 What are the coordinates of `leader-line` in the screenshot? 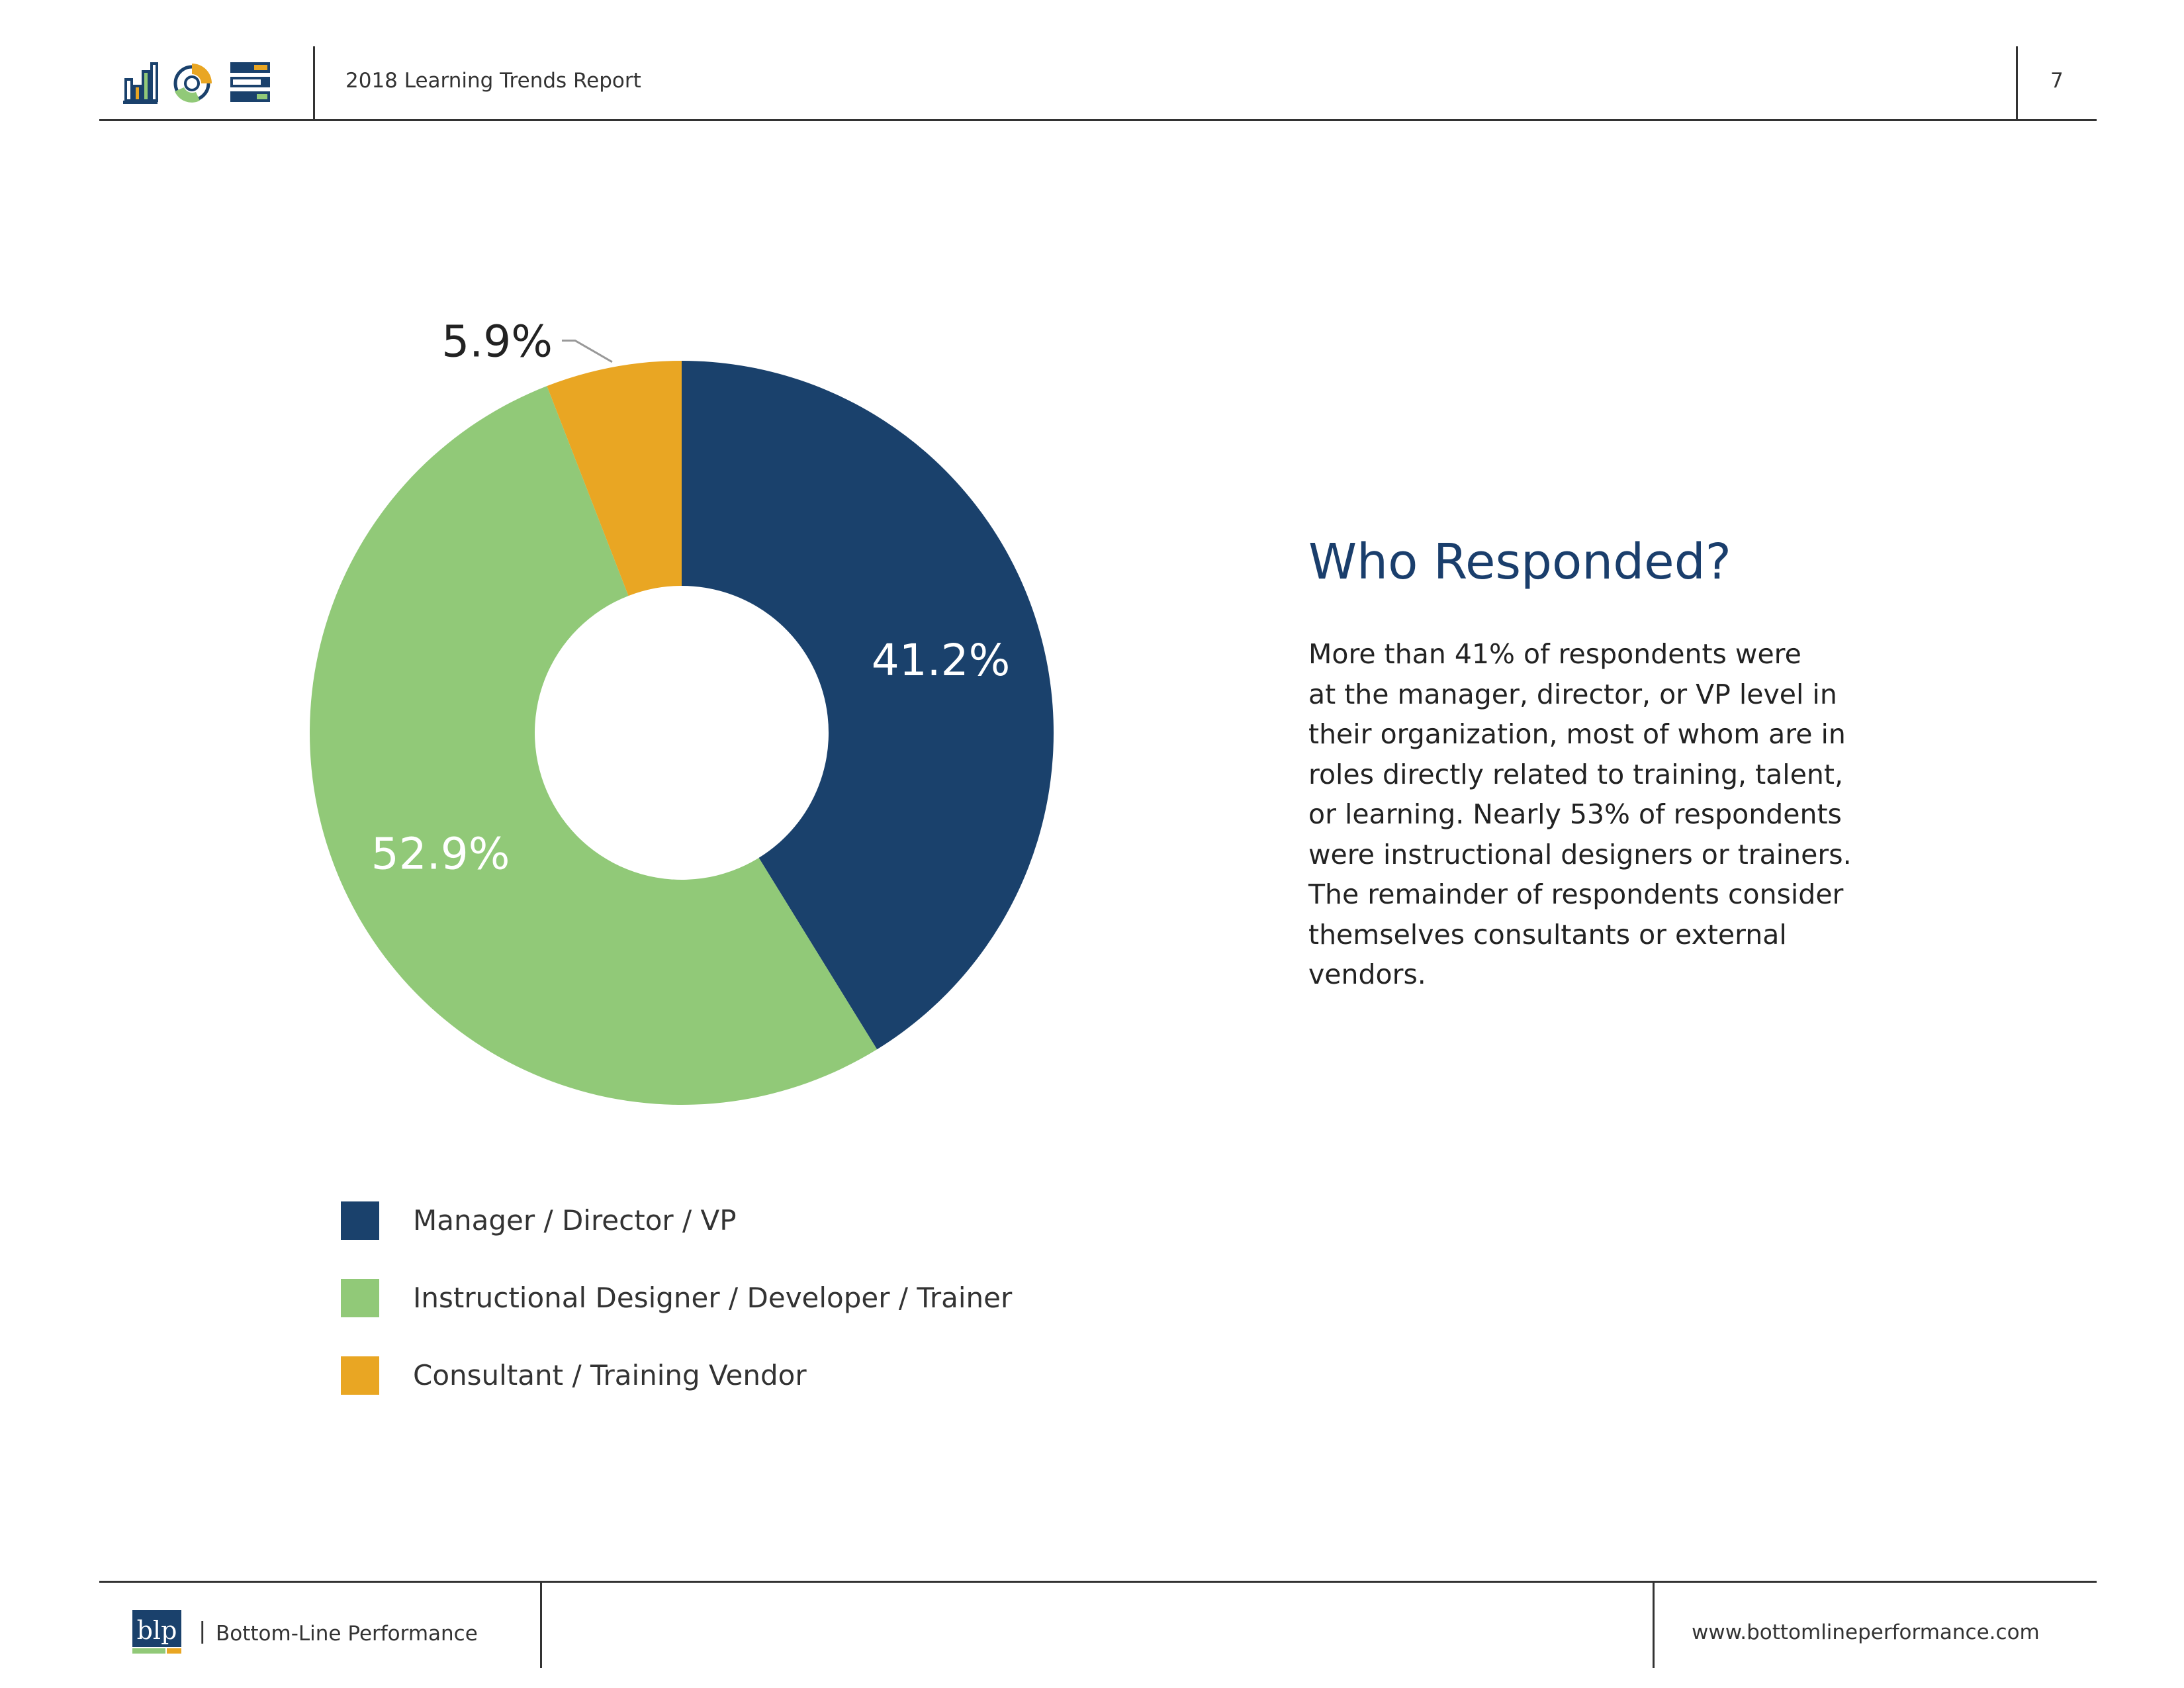 It's located at (587, 351).